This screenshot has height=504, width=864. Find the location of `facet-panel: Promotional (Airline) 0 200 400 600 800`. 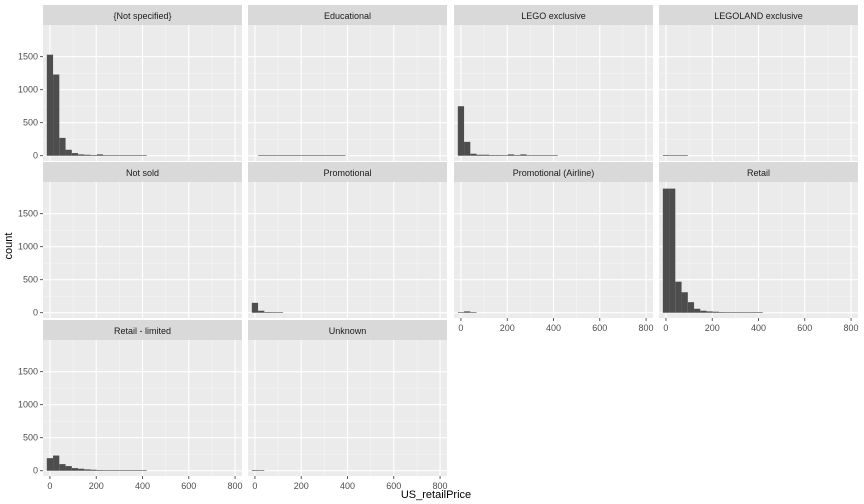

facet-panel: Promotional (Airline) 0 200 400 600 800 is located at coordinates (554, 247).